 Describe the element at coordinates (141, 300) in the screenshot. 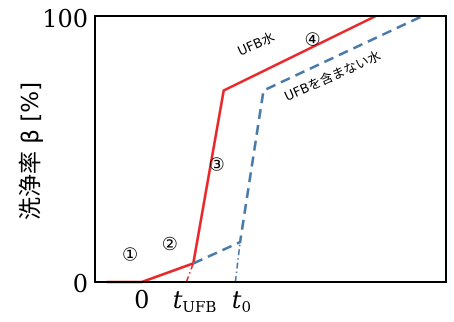

I see `x-tick-label-zero: 0` at that location.